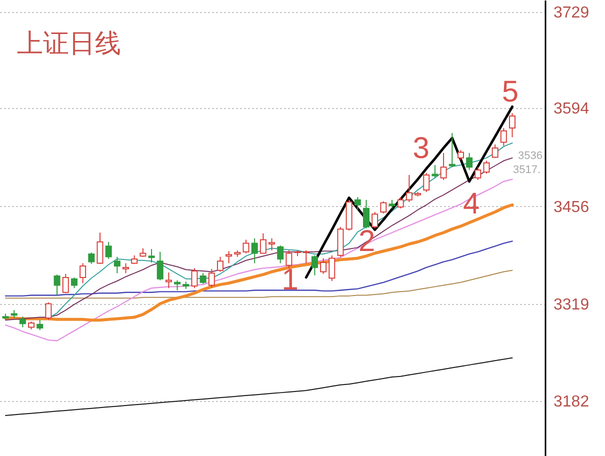  I want to click on annotation: 5, so click(510, 92).